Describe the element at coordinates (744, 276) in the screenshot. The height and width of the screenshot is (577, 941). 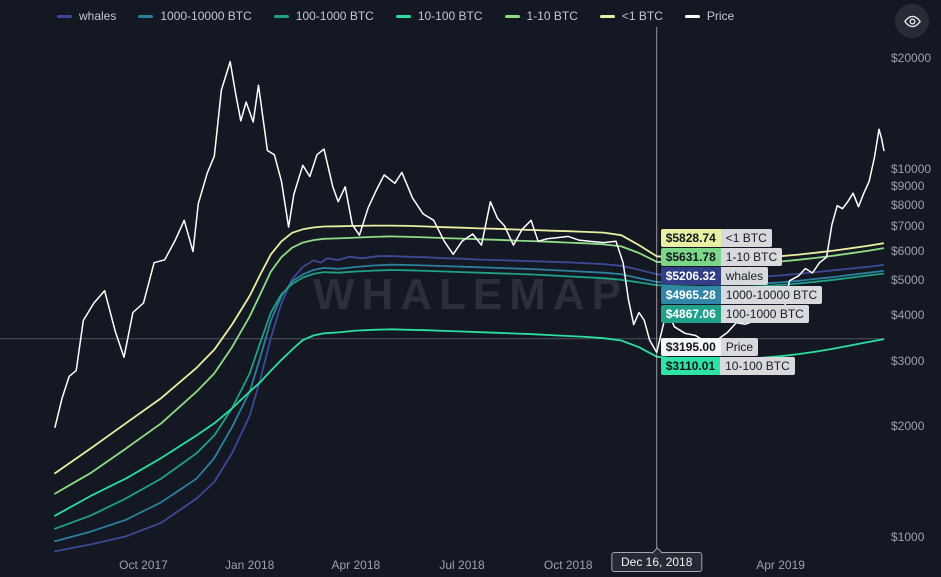
I see `crosshair-series-chip: whales` at that location.